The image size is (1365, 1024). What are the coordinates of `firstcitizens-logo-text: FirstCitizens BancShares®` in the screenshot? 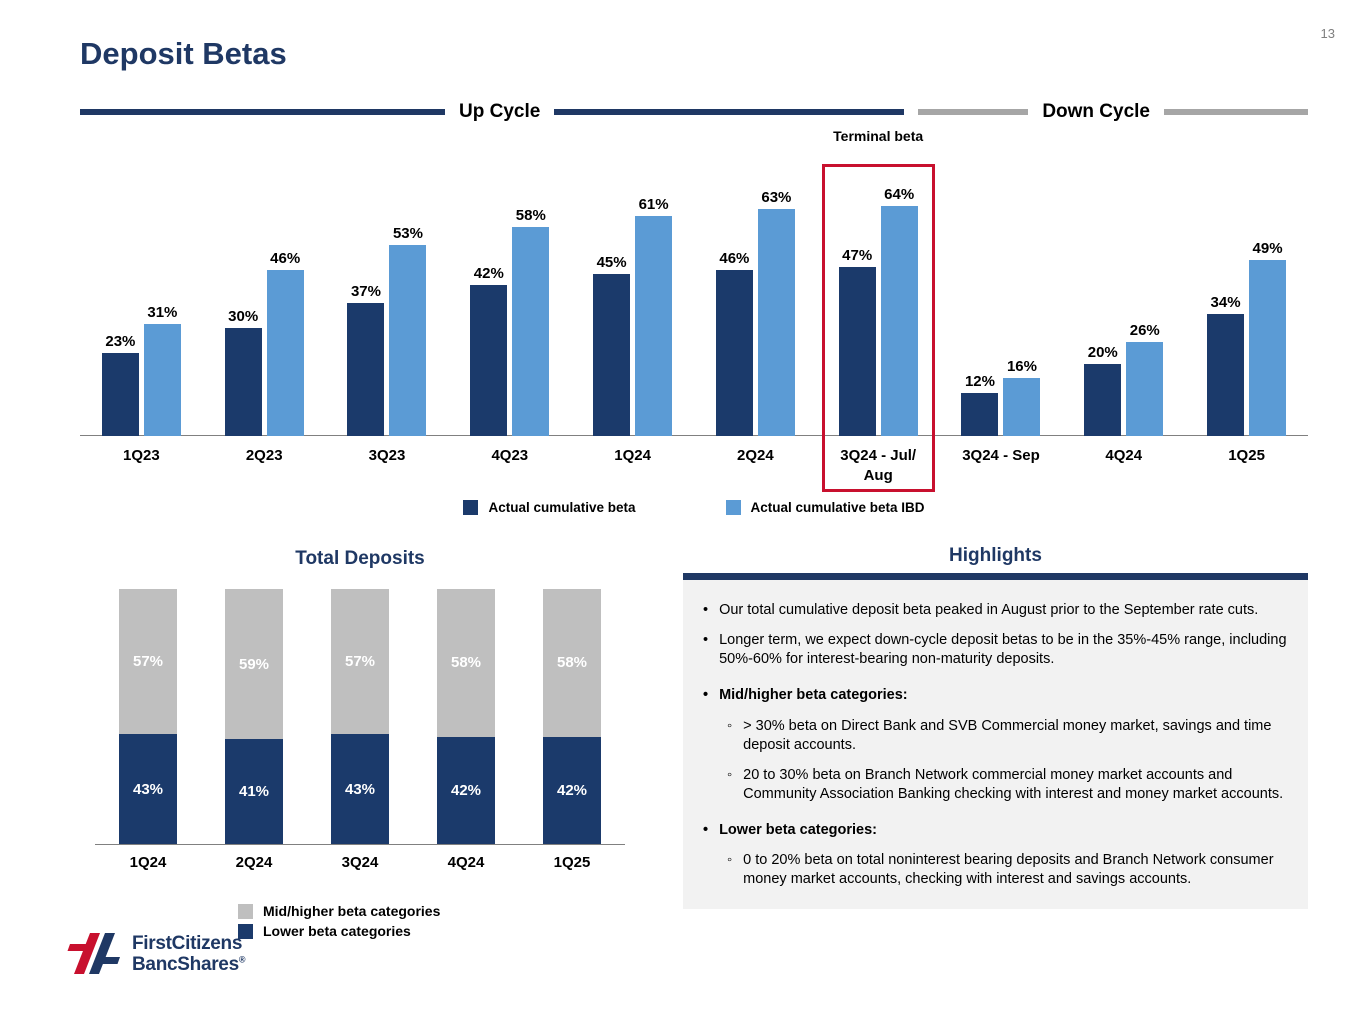 It's located at (189, 954).